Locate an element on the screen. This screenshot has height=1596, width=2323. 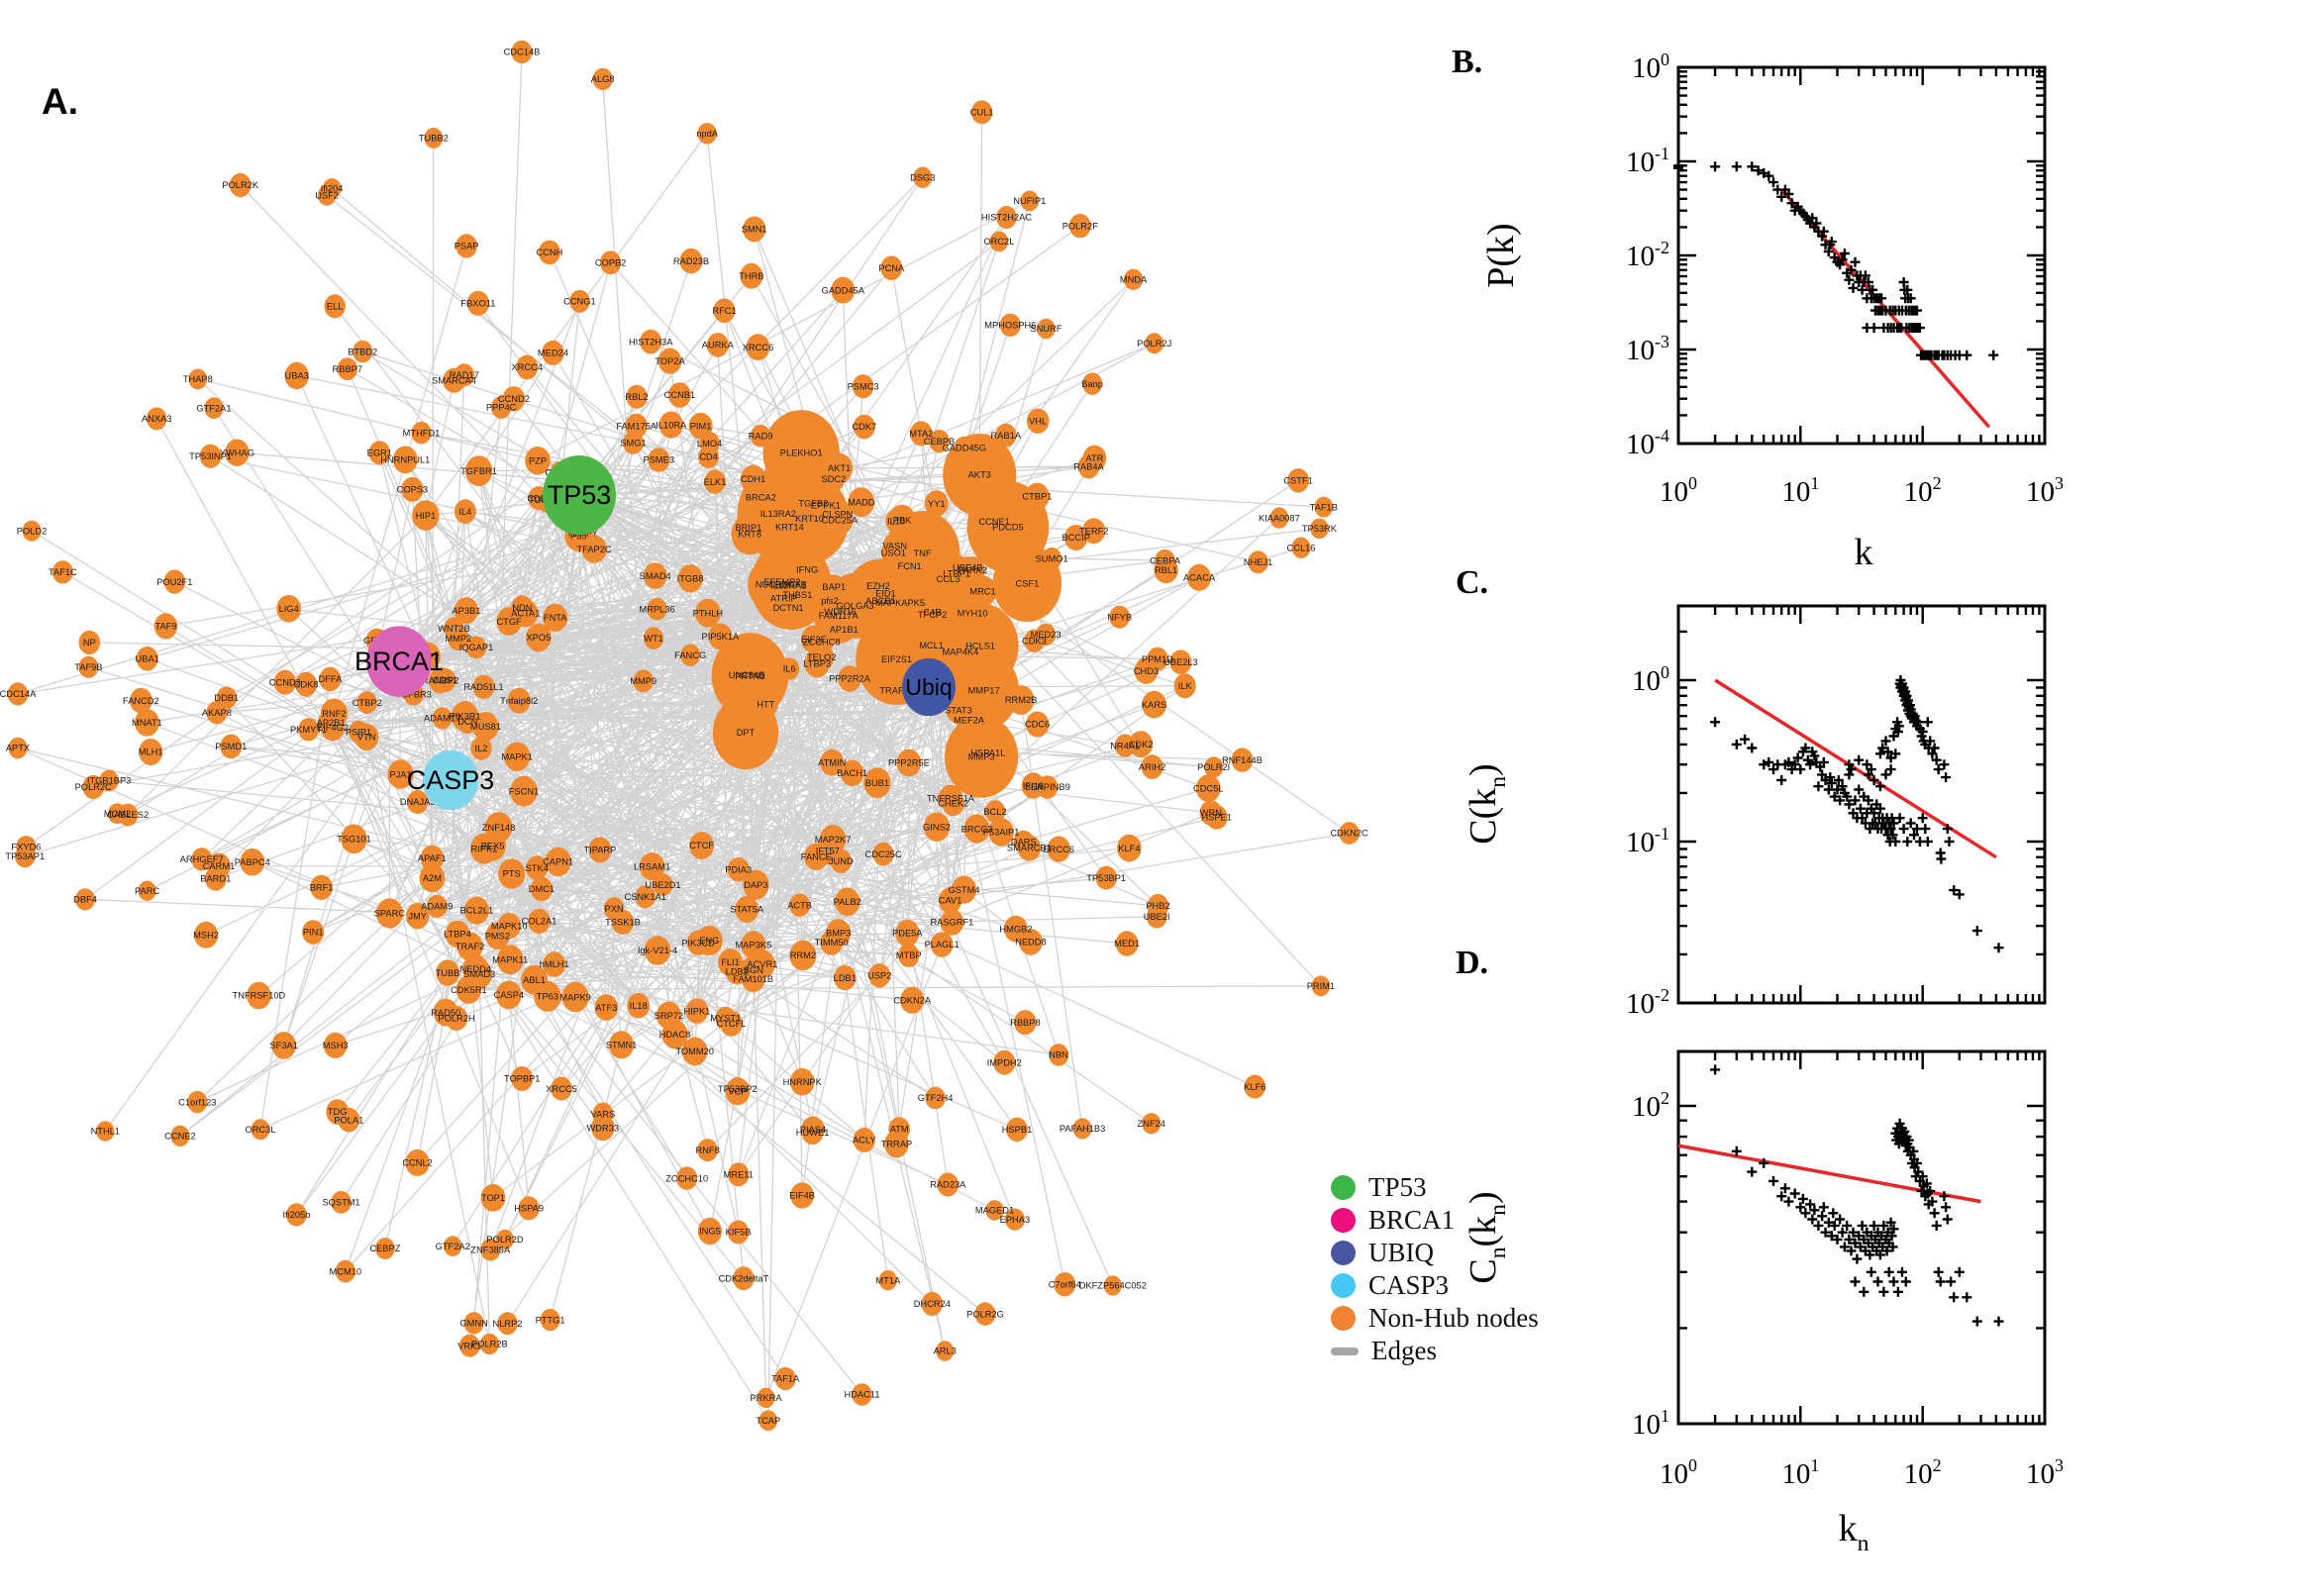
gene-label: ATF3 is located at coordinates (606, 1008).